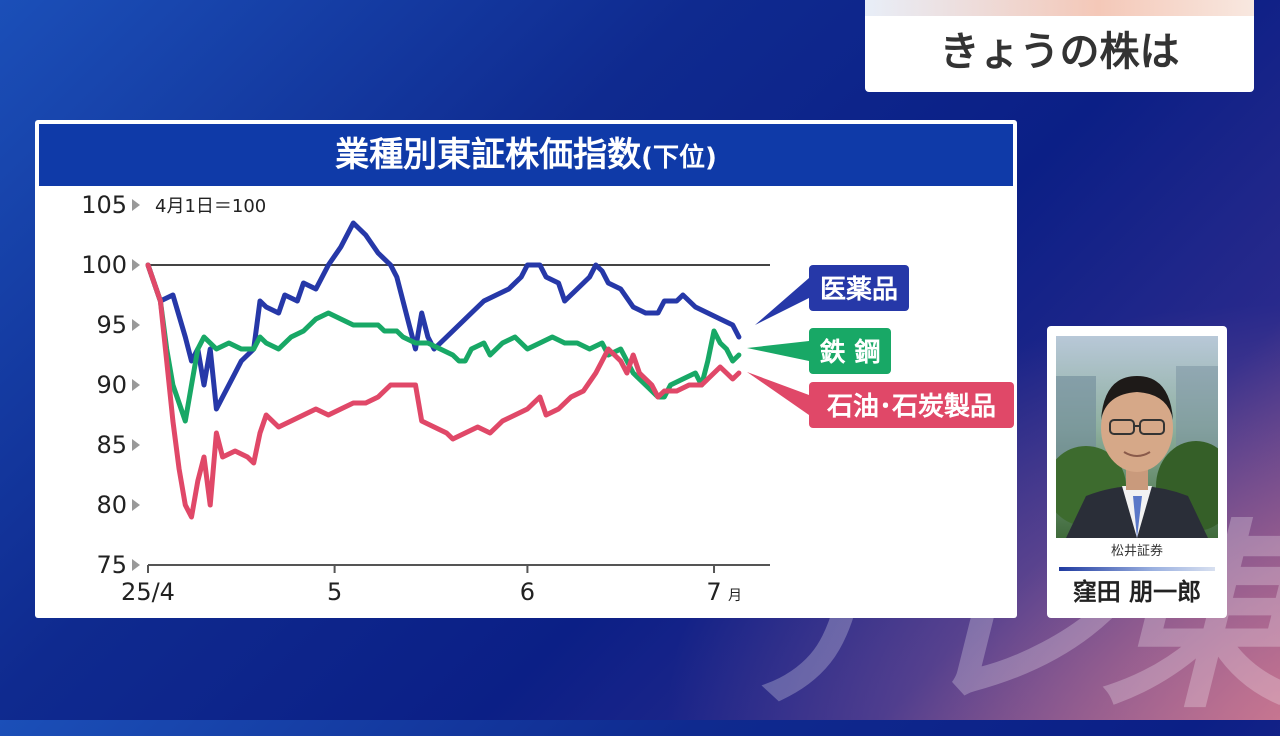 The height and width of the screenshot is (736, 1280). I want to click on chart-subtitle: (下位), so click(679, 158).